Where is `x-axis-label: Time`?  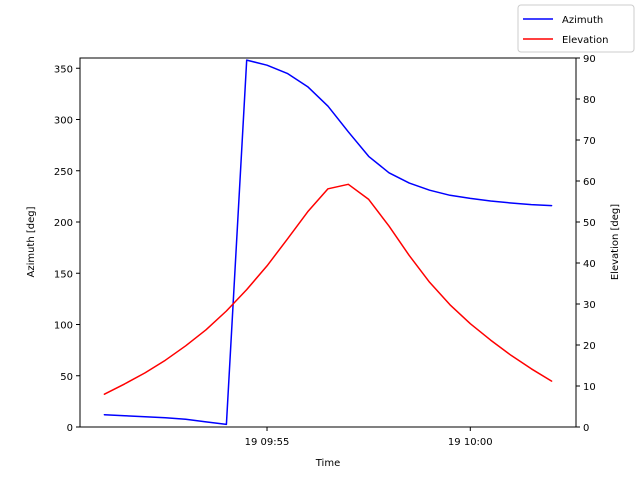
x-axis-label: Time is located at coordinates (327, 463).